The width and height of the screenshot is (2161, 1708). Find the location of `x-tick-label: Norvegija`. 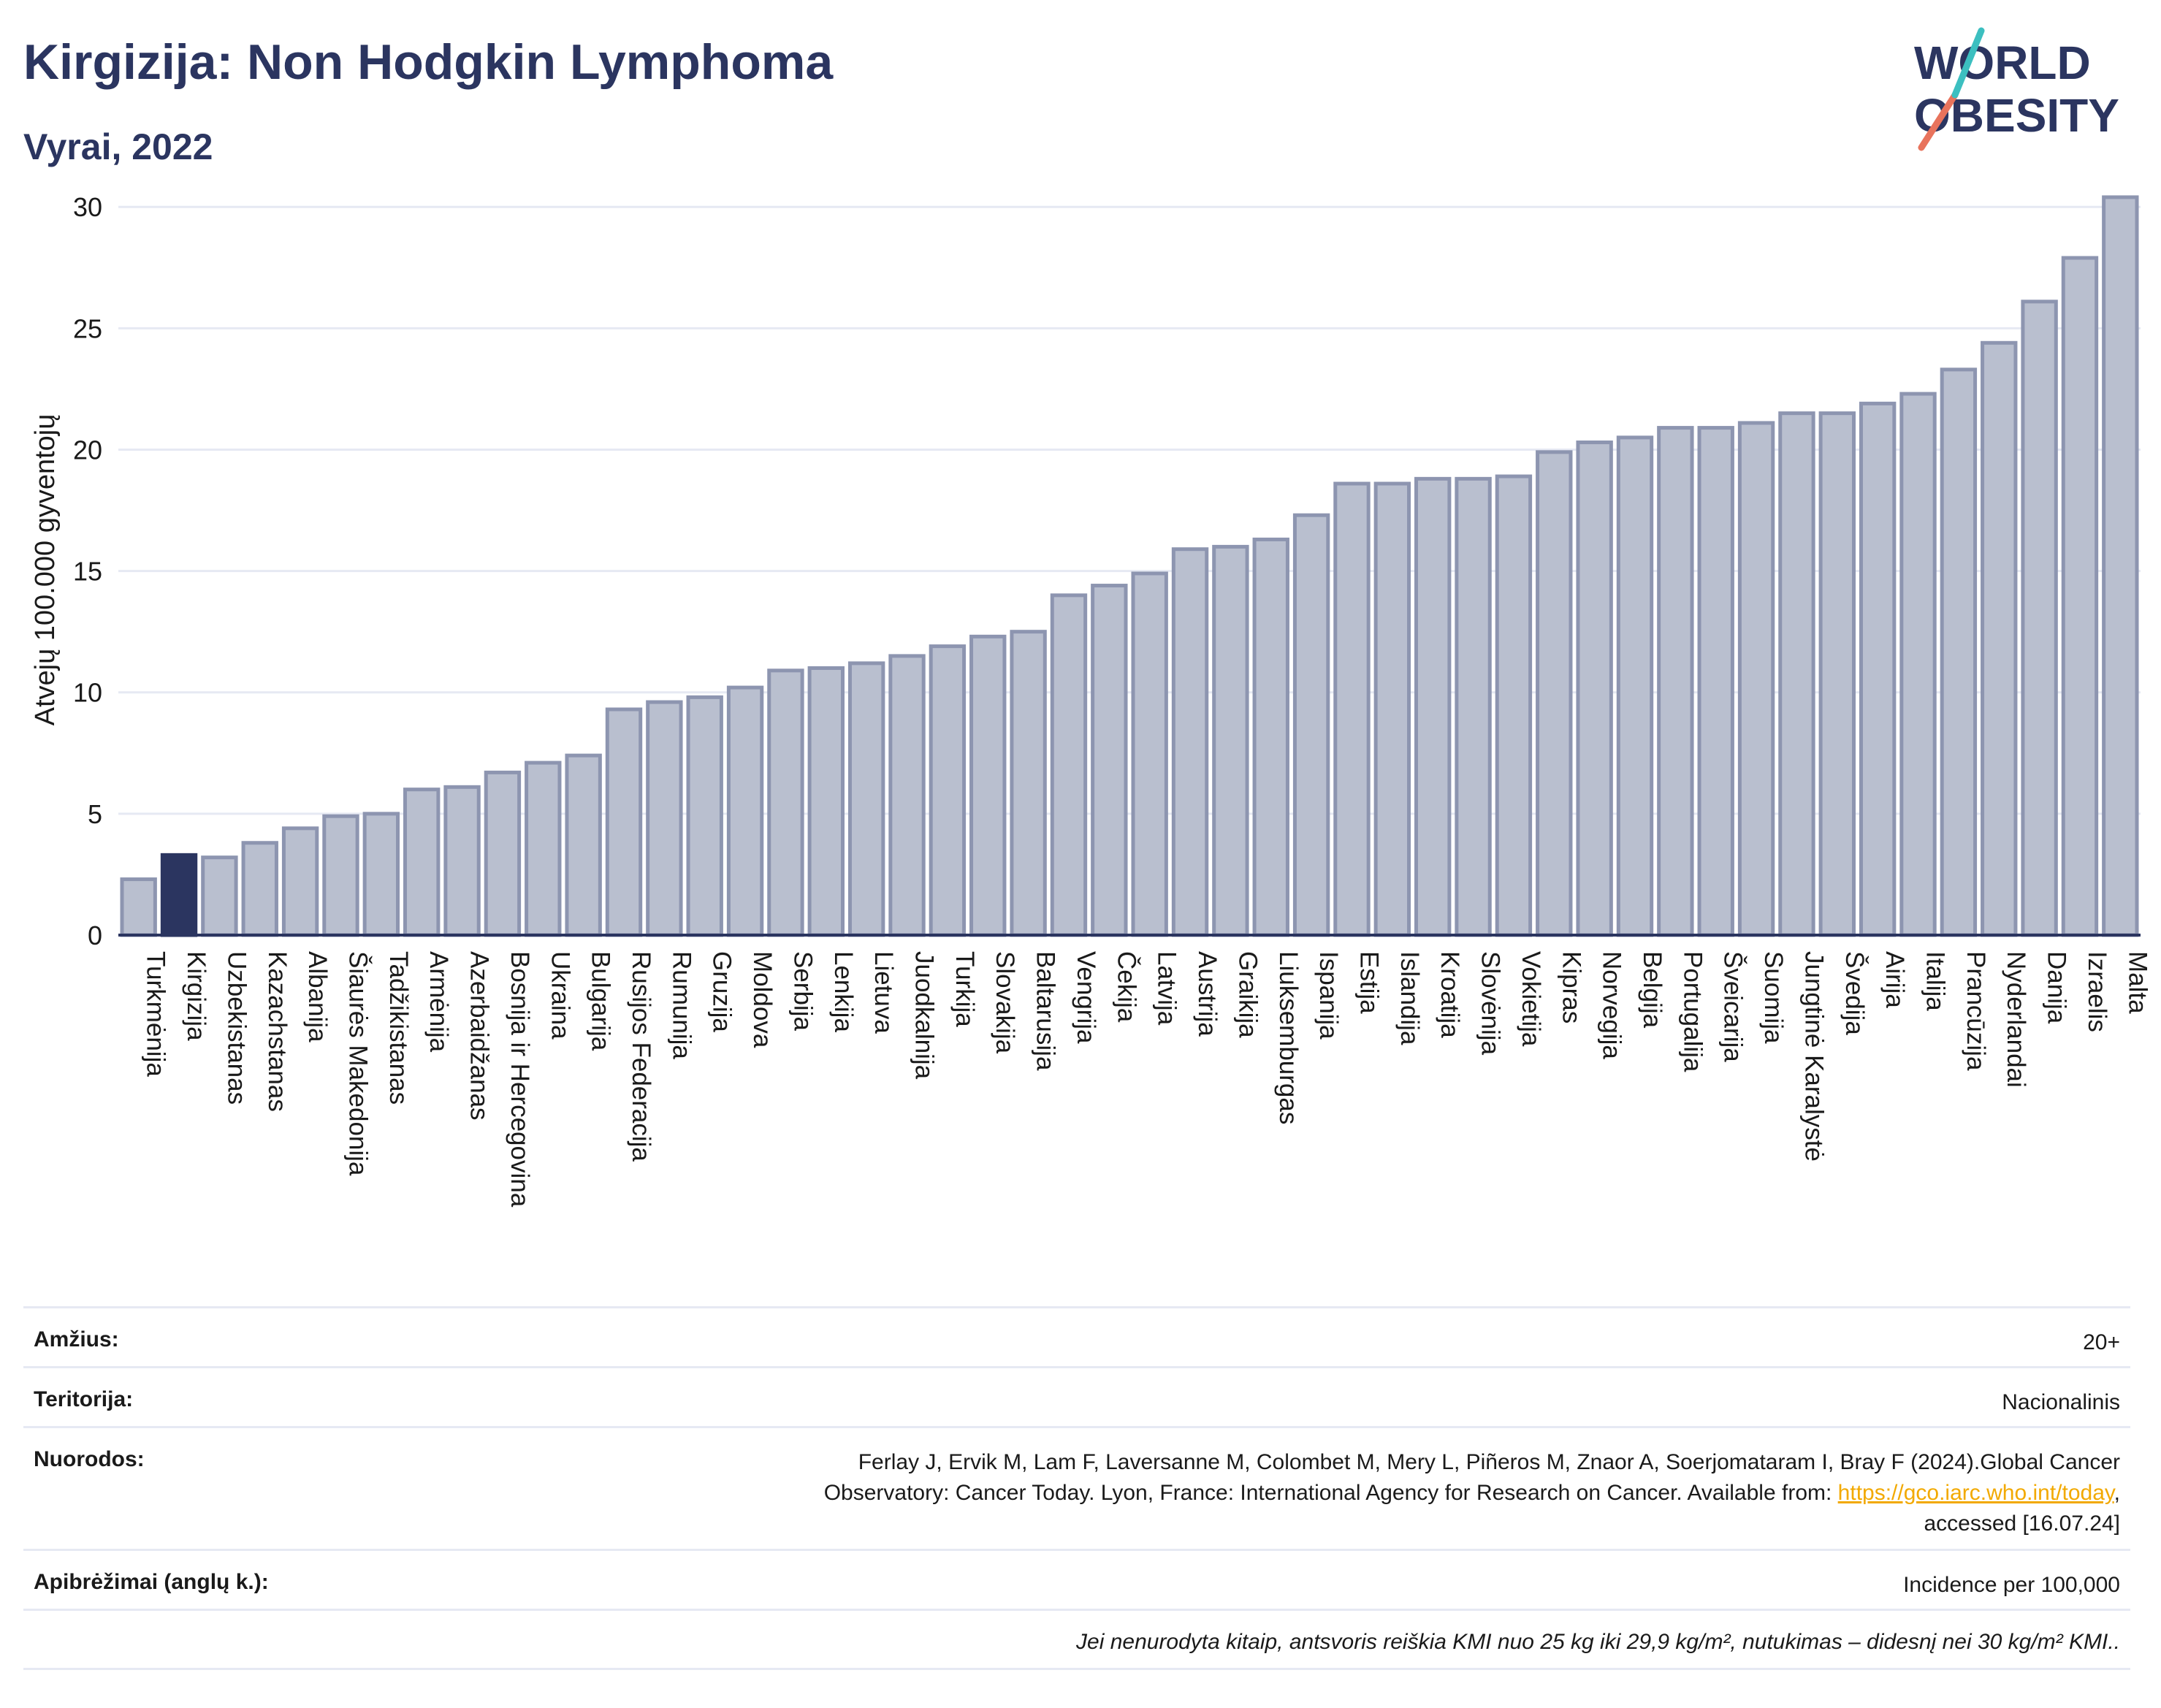

x-tick-label: Norvegija is located at coordinates (1612, 1005).